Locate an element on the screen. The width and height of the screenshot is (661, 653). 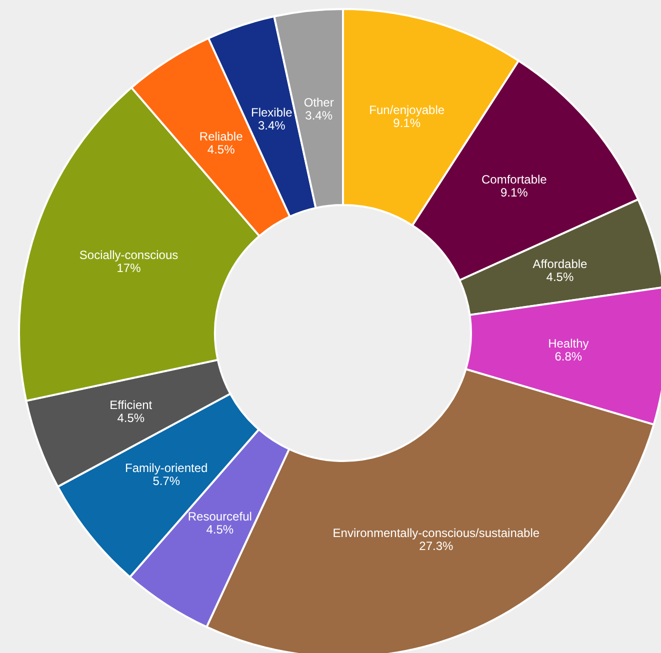
slice-label: Healthy is located at coordinates (568, 343).